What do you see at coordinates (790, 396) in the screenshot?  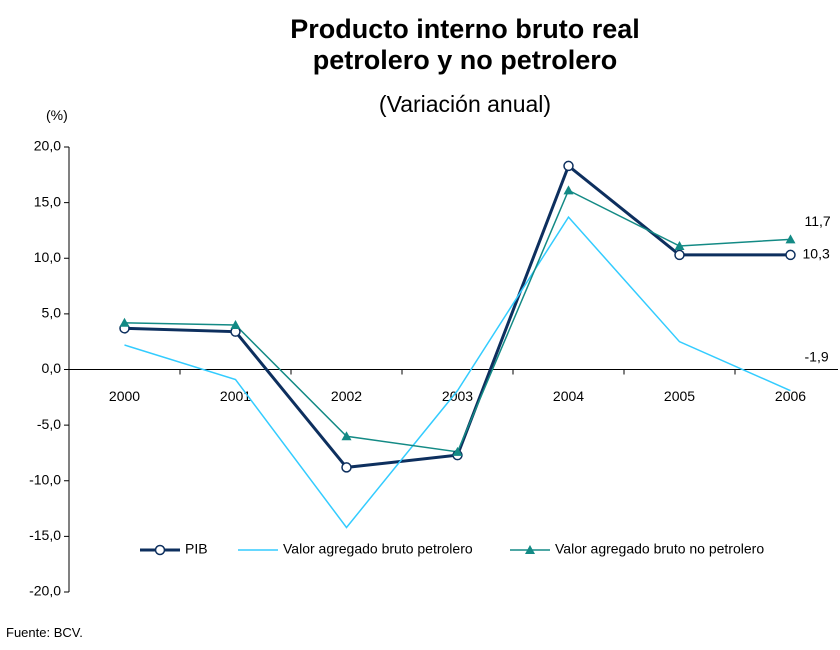 I see `x-tick-label: 2006` at bounding box center [790, 396].